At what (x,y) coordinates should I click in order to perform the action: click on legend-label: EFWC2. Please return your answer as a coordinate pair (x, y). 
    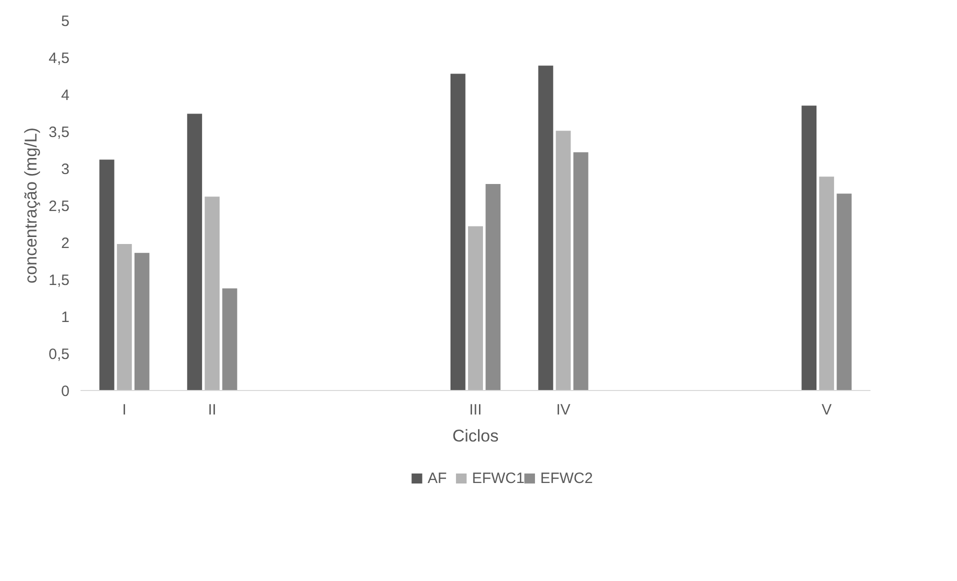
    Looking at the image, I should click on (566, 478).